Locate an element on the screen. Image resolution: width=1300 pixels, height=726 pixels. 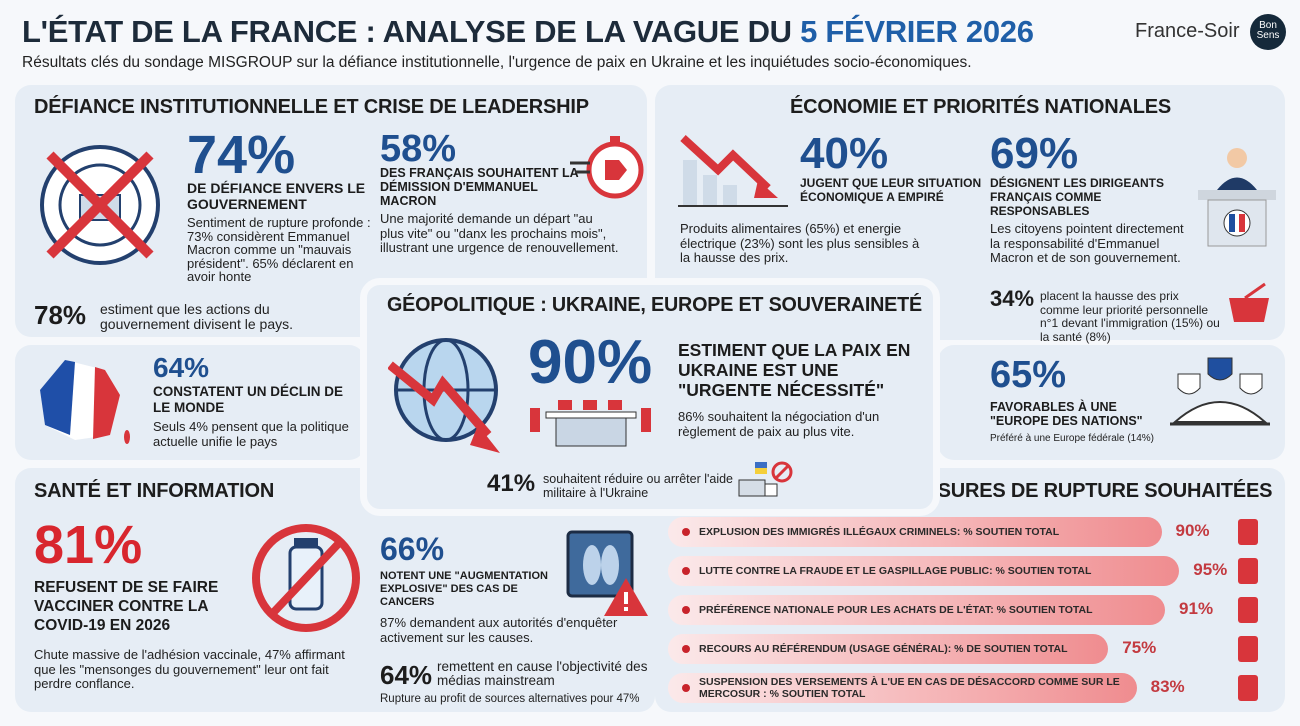
stat-value: 69% is located at coordinates (1034, 153).